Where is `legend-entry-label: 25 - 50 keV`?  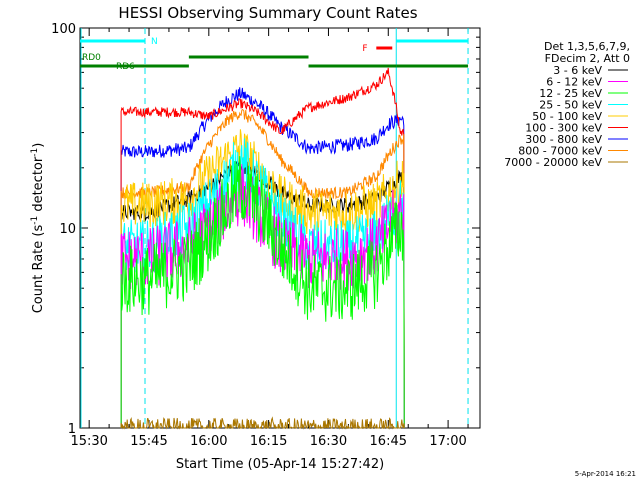 legend-entry-label: 25 - 50 keV is located at coordinates (570, 105).